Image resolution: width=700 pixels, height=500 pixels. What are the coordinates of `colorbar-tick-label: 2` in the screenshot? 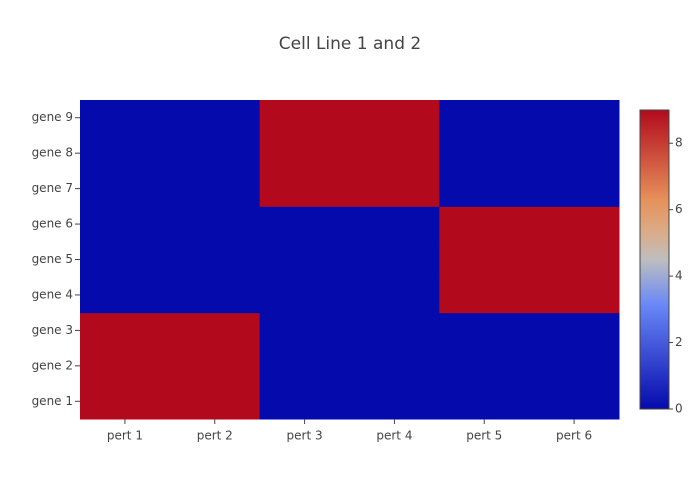 It's located at (679, 342).